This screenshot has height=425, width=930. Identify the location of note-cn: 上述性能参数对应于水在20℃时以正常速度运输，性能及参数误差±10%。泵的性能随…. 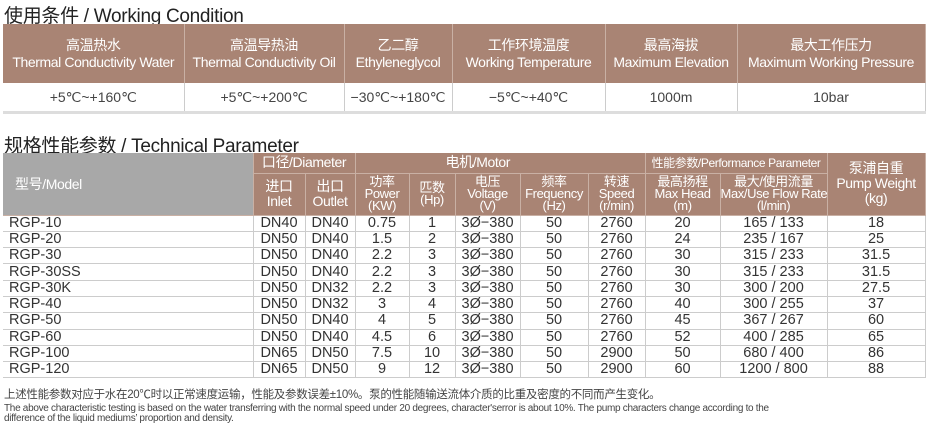
(332, 395).